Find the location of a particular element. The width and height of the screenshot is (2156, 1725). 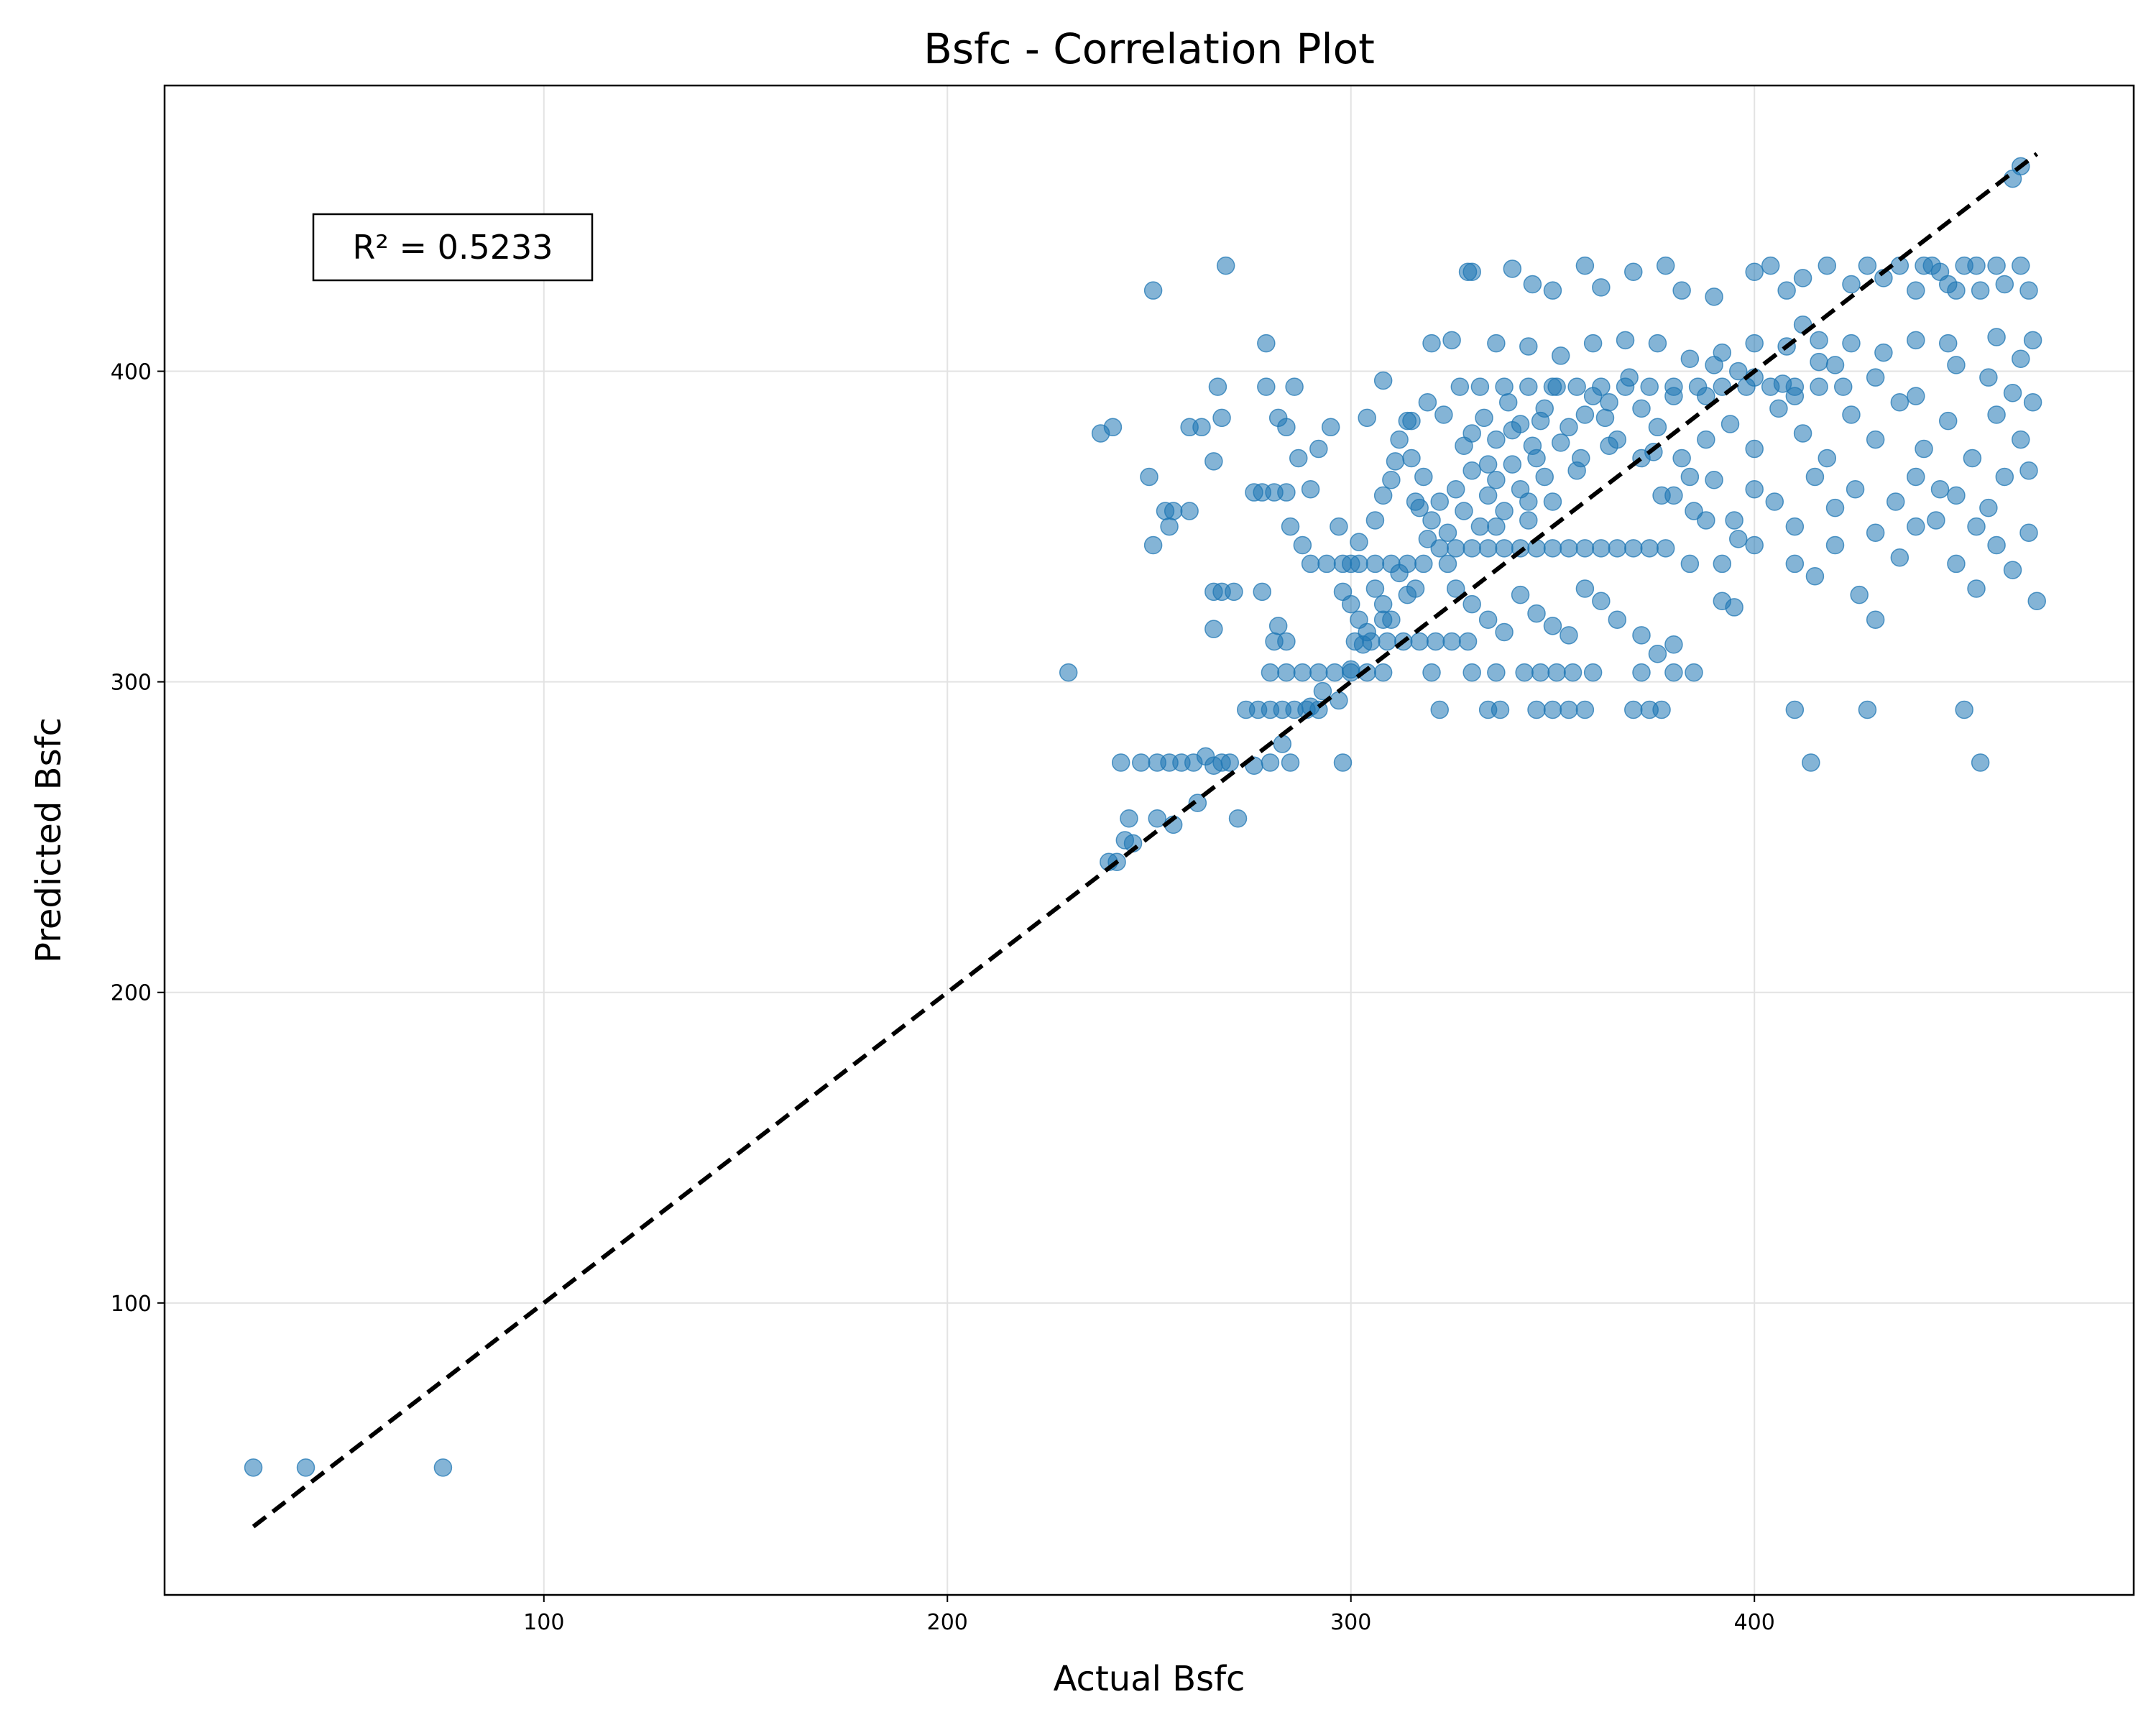

y-tick-label: 200 is located at coordinates (131, 993).